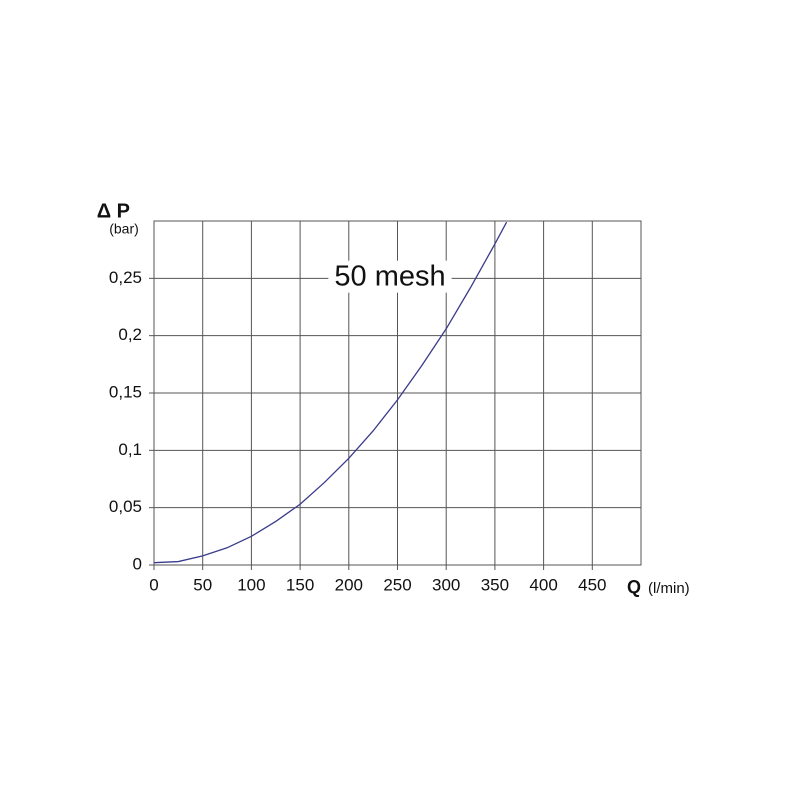 The width and height of the screenshot is (800, 800). Describe the element at coordinates (124, 229) in the screenshot. I see `y-axis-unit: (bar)` at that location.